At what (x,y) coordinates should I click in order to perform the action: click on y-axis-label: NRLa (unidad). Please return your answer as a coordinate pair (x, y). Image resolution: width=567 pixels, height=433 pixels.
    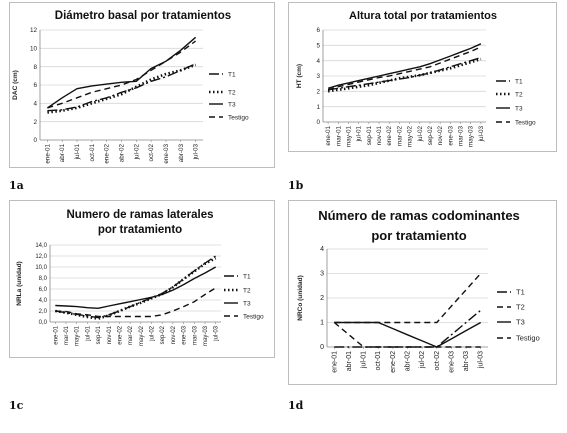
    Looking at the image, I should click on (19, 283).